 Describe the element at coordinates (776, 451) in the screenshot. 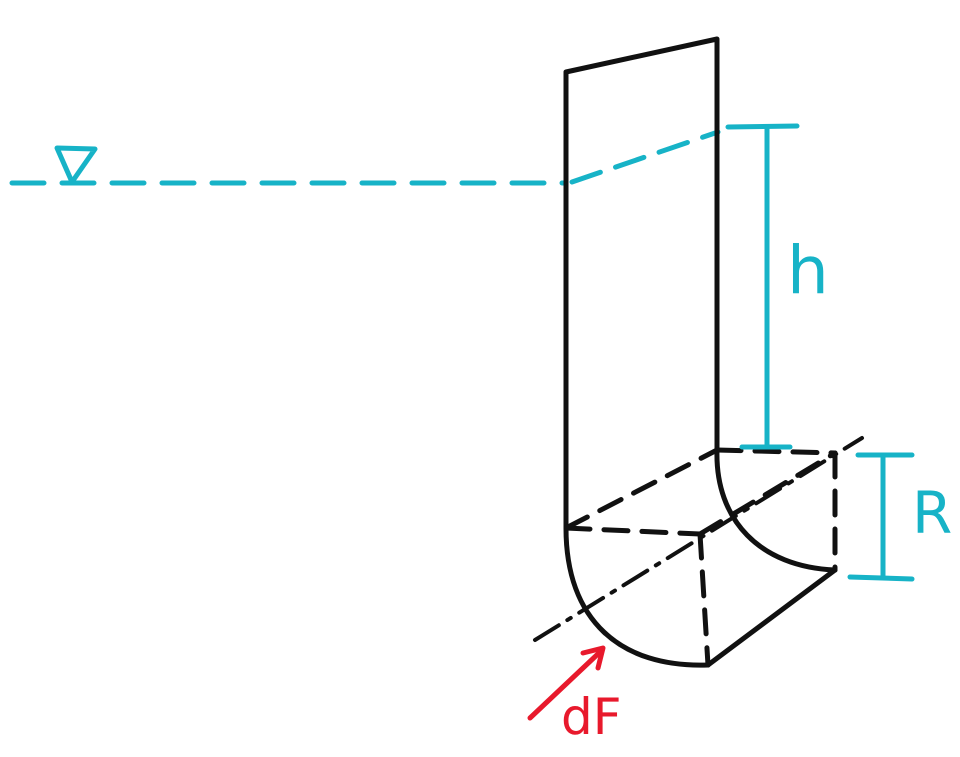

I see `hidden-top-back-edge` at that location.